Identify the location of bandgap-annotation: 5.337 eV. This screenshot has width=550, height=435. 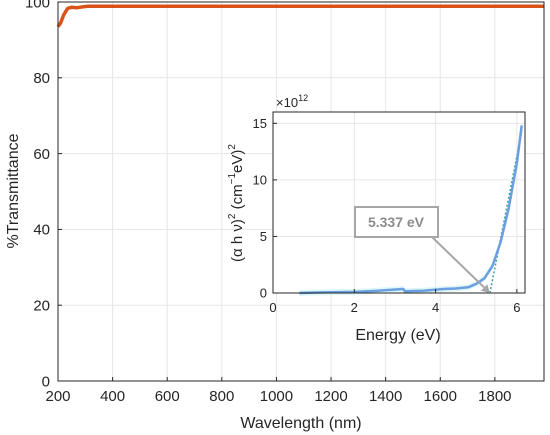
(422, 249).